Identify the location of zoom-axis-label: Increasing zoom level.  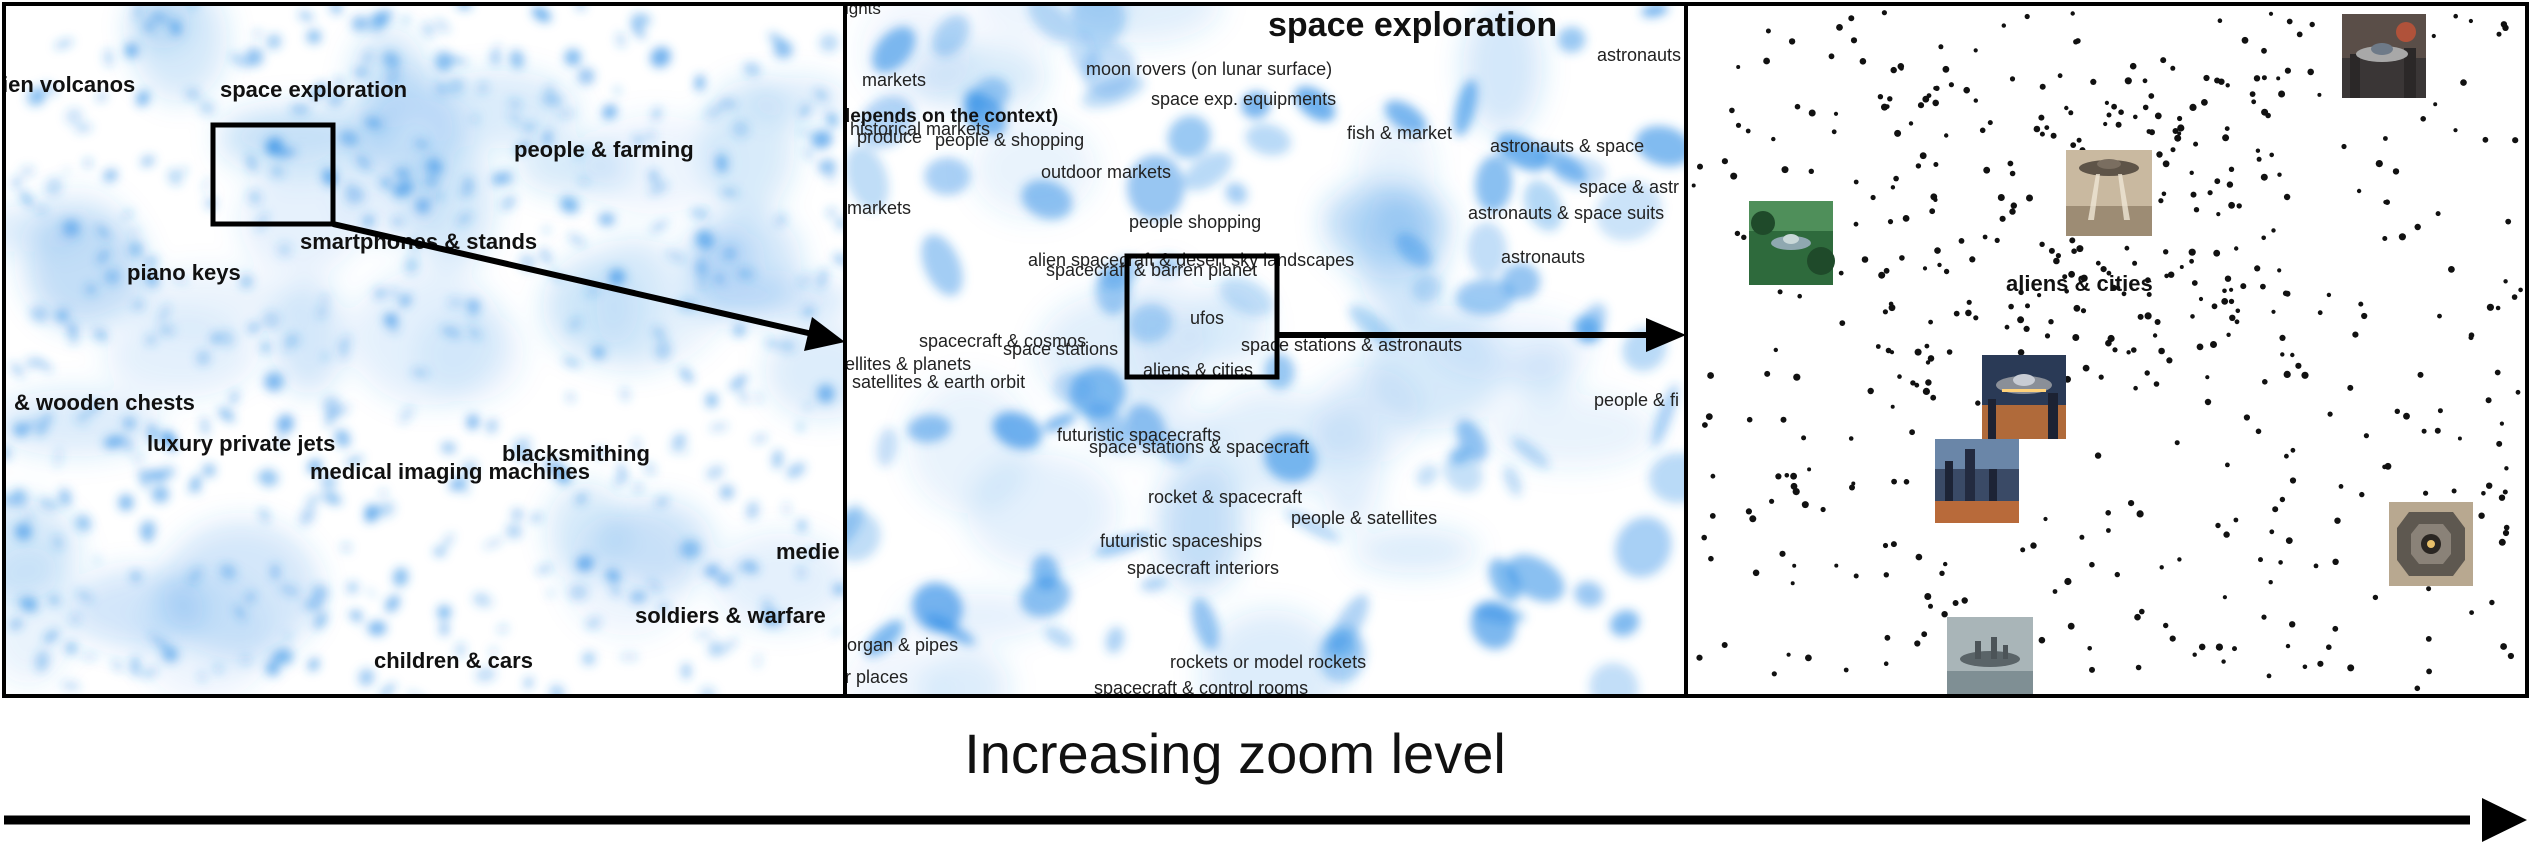
(1235, 753).